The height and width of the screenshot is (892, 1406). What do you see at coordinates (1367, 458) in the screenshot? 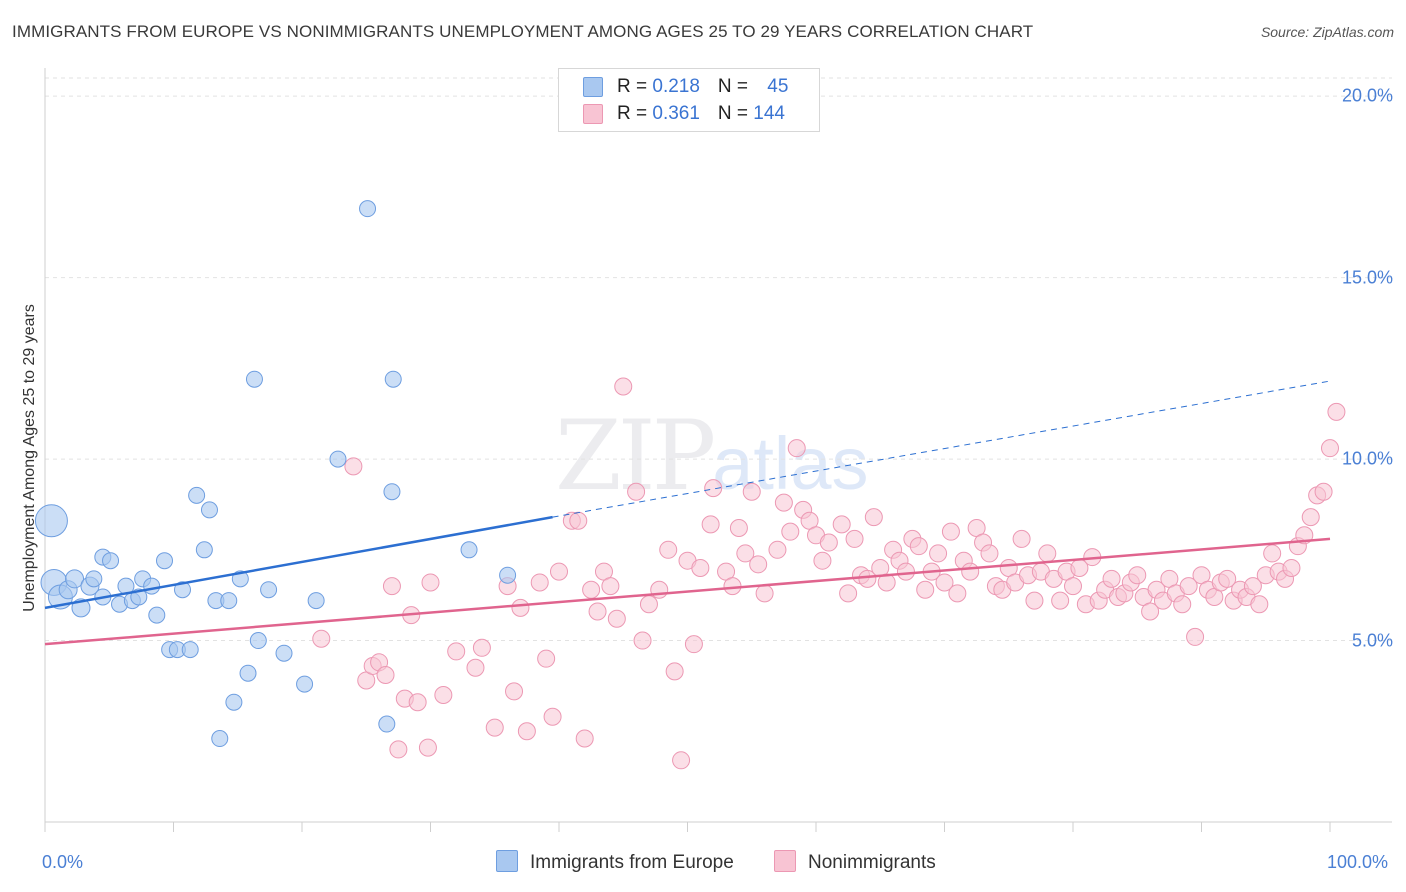
I see `y-tick-label: 10.0%` at bounding box center [1367, 458].